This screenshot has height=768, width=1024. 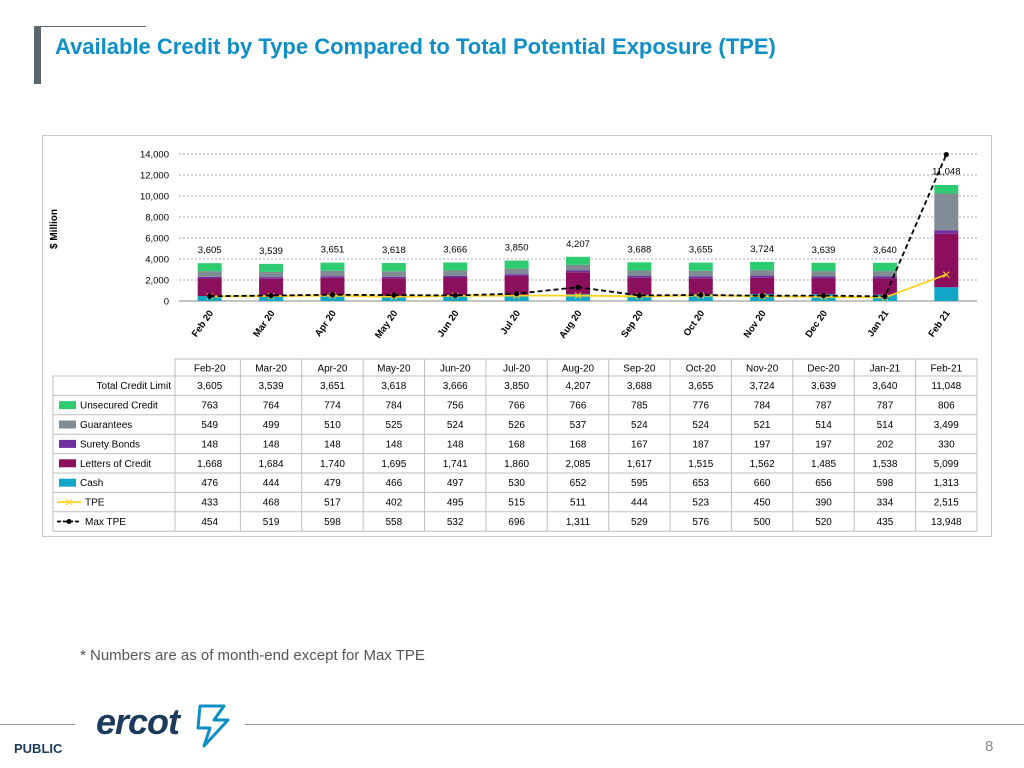 What do you see at coordinates (516, 464) in the screenshot?
I see `table-cell: 1,860` at bounding box center [516, 464].